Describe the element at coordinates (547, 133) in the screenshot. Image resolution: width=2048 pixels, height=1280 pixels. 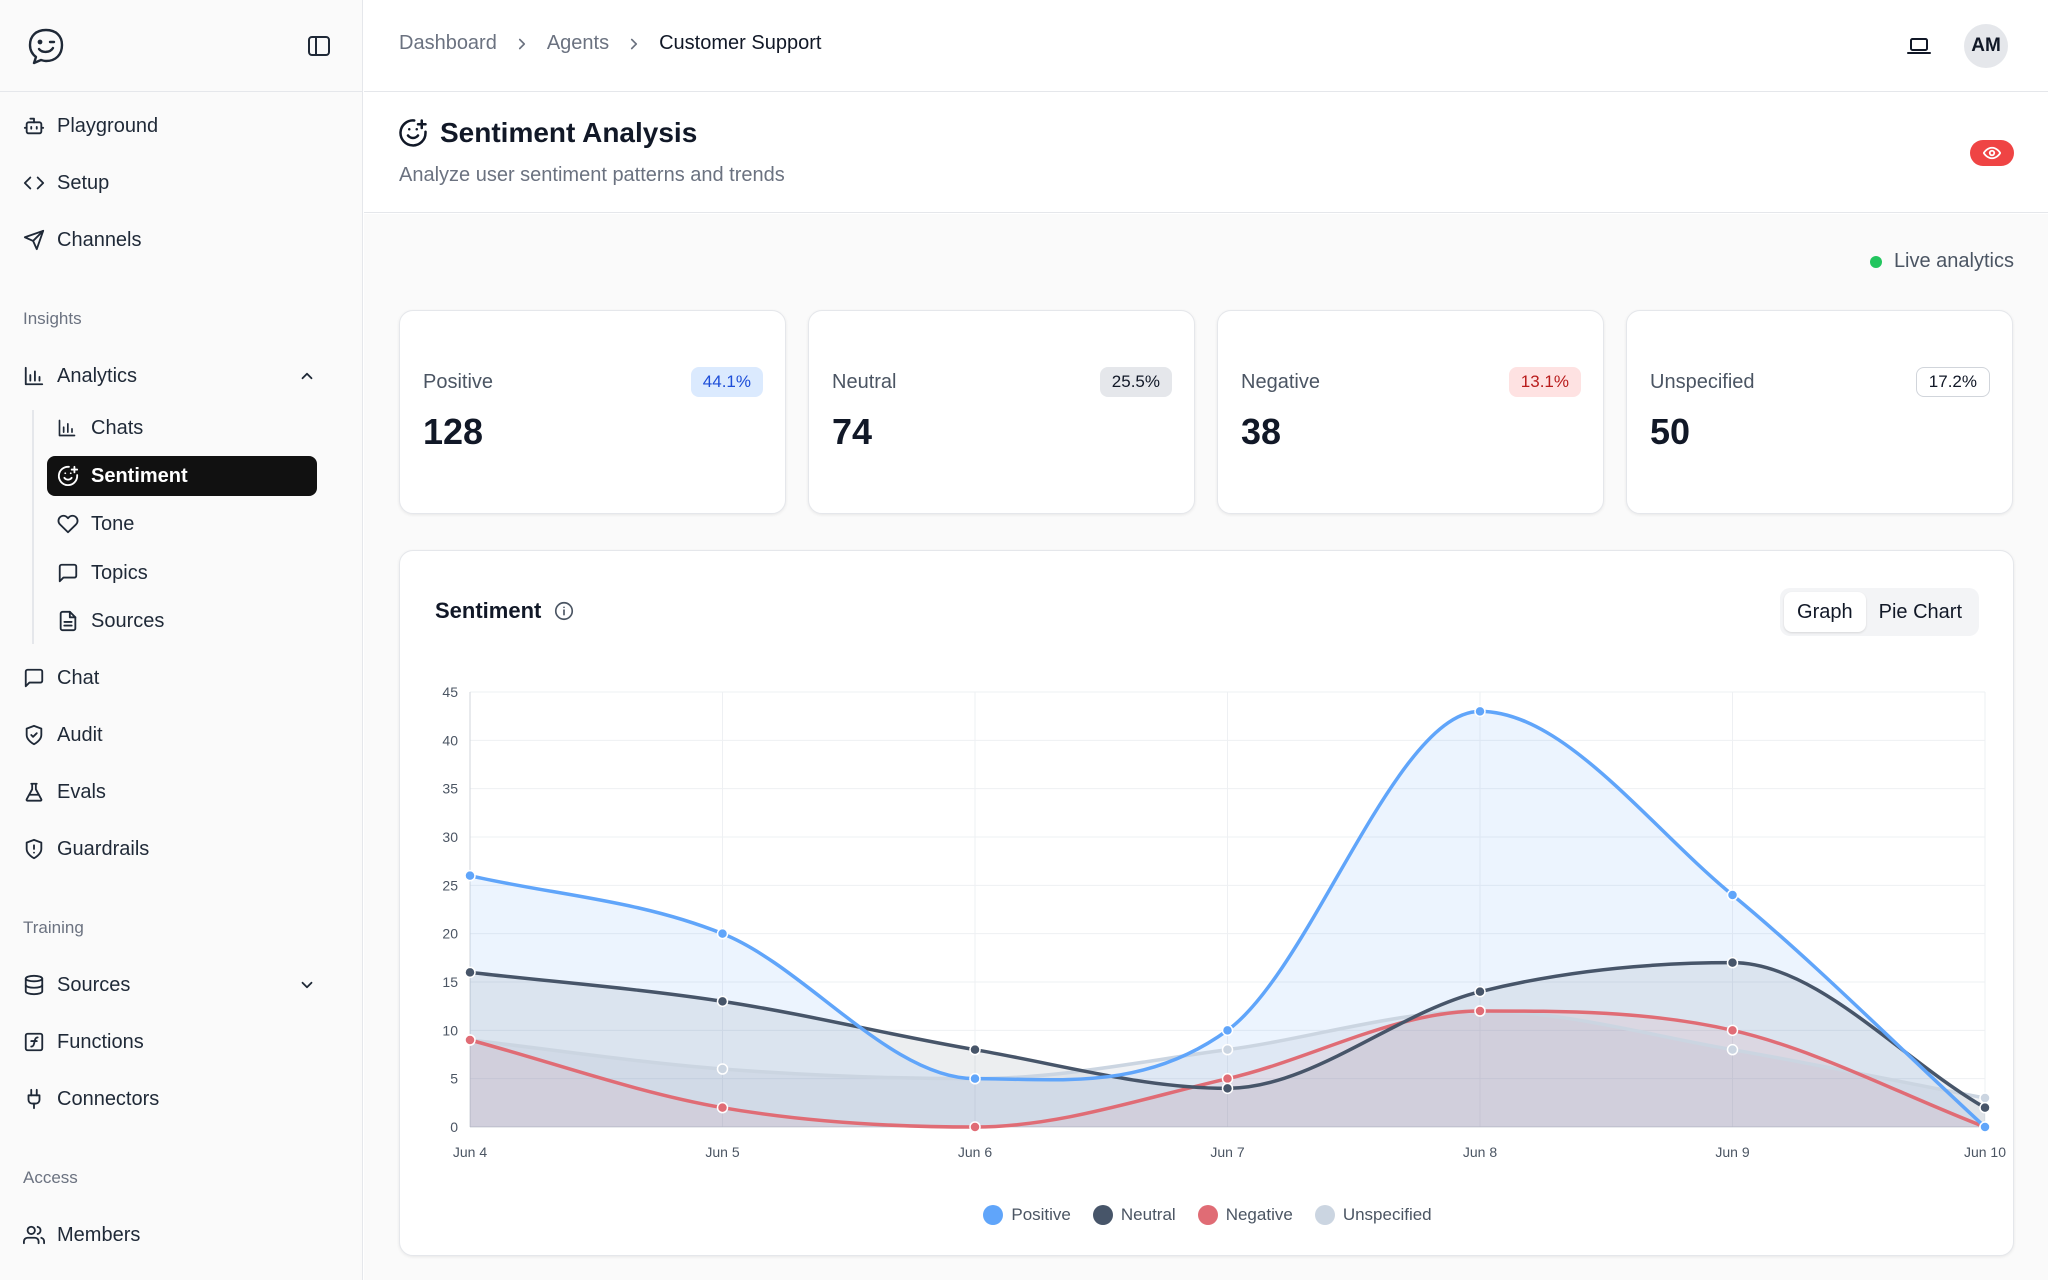
I see `page-title-row: Sentiment Analysis` at that location.